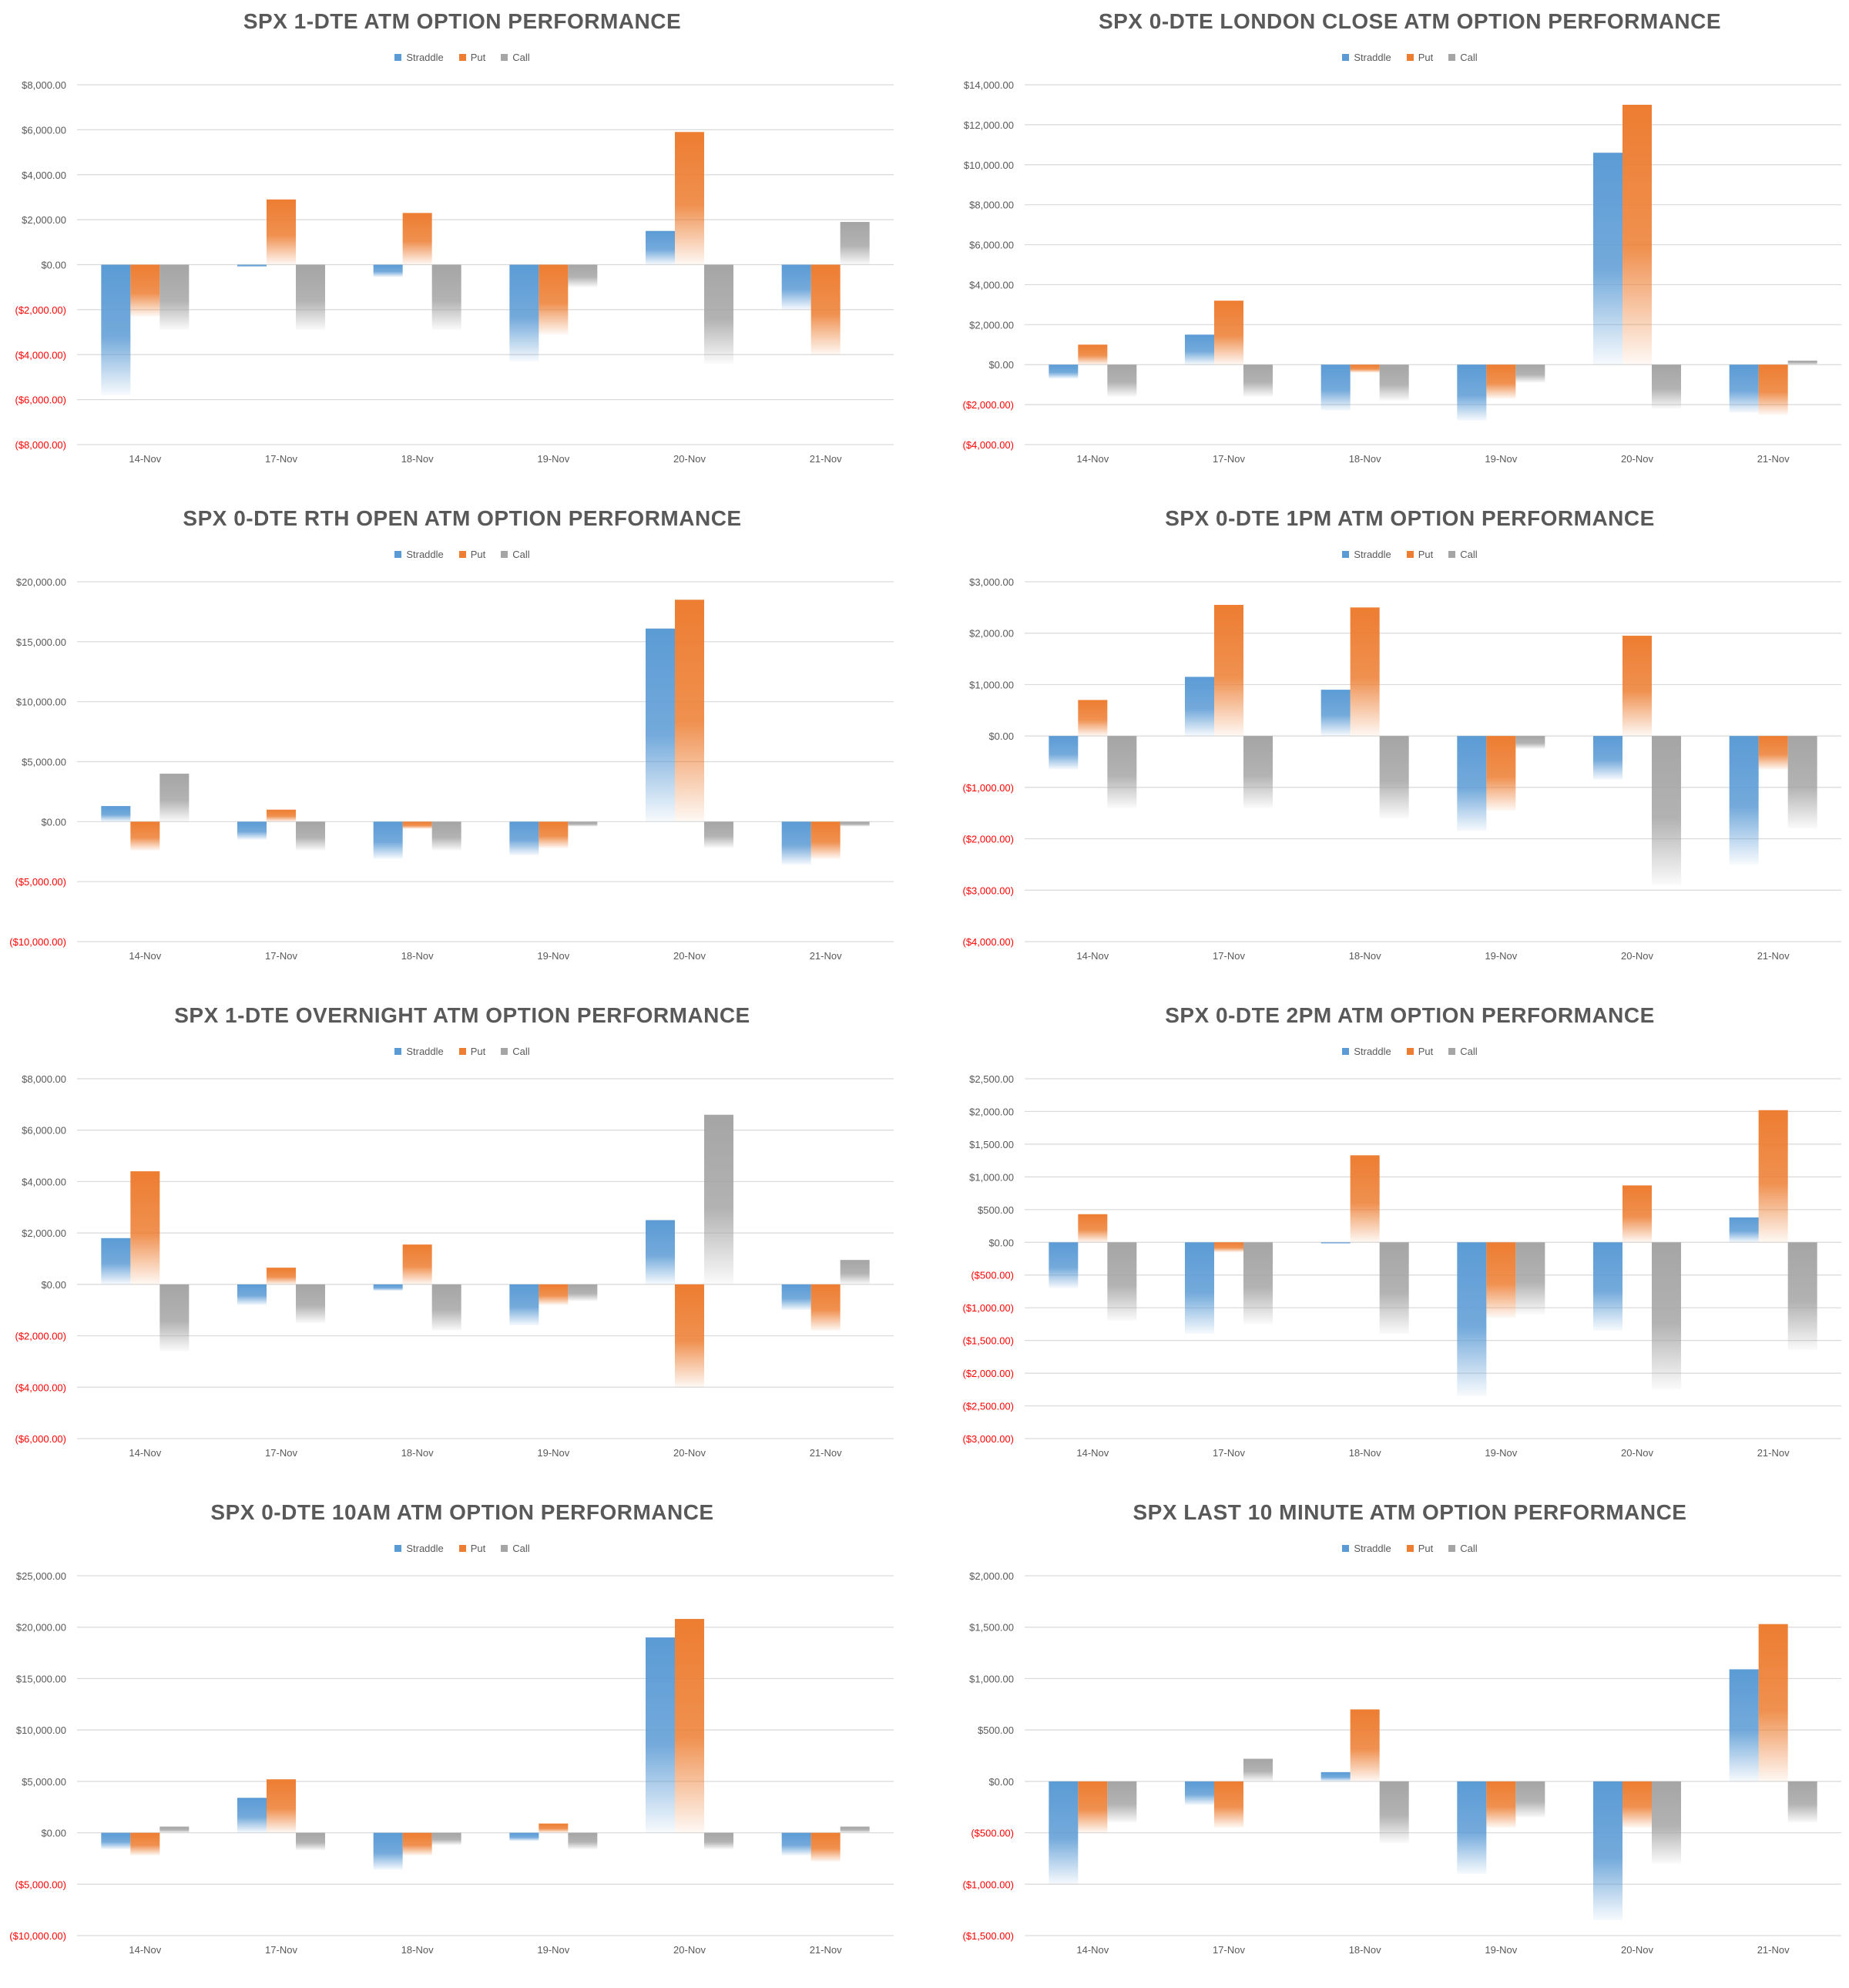 The image size is (1849, 1988). Describe the element at coordinates (996, 1730) in the screenshot. I see `y-tick-label: $500.00` at that location.